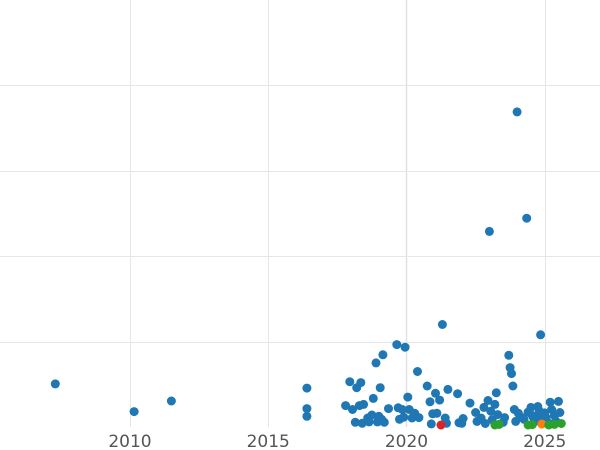 The image size is (600, 450). What do you see at coordinates (406, 441) in the screenshot?
I see `x-tick-label: 2020` at bounding box center [406, 441].